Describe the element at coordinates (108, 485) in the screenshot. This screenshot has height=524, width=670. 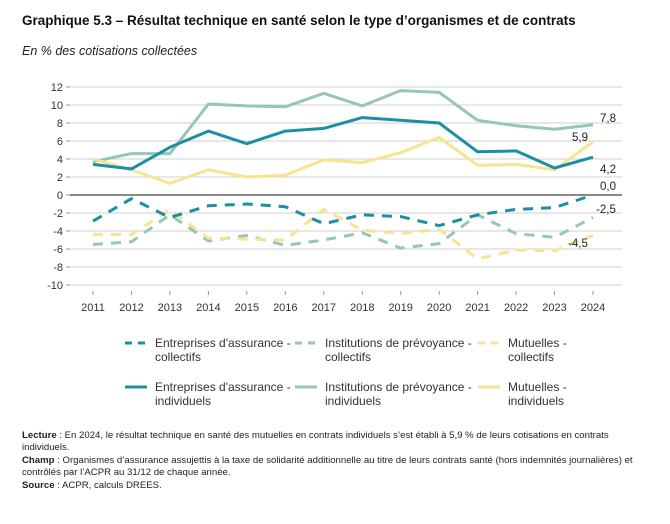
I see `note-text: : ACPR, calculs DREES.` at that location.